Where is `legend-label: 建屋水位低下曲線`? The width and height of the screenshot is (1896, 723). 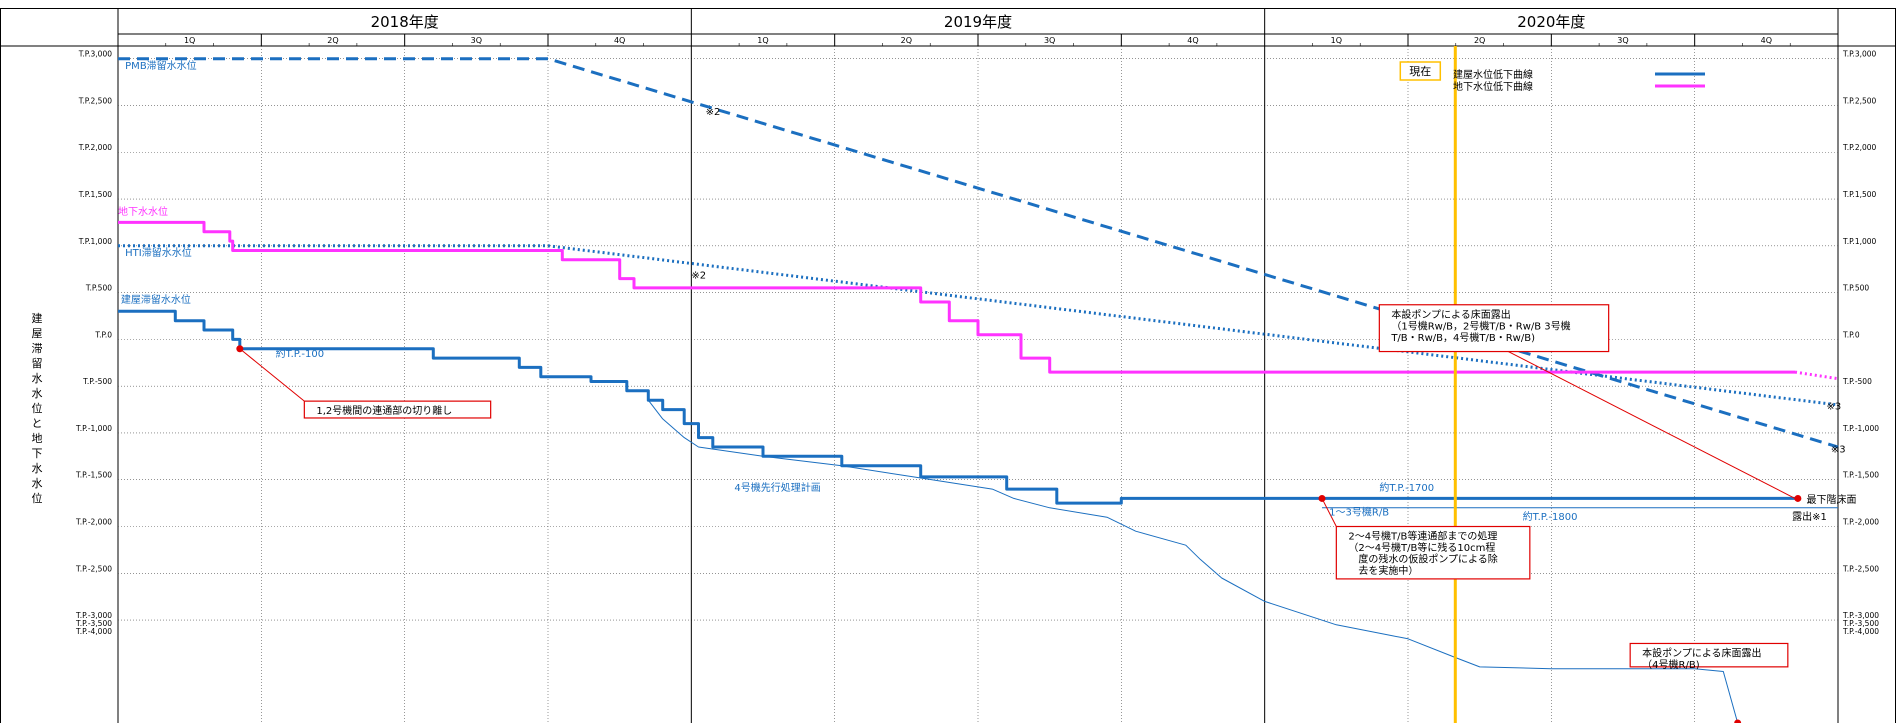 legend-label: 建屋水位低下曲線 is located at coordinates (1493, 74).